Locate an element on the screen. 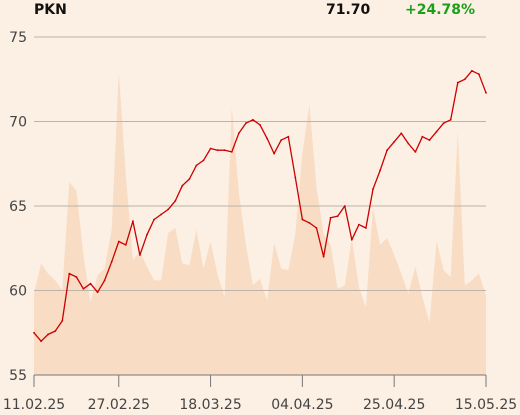 This screenshot has width=520, height=415. x-tick-label-1: 27.02.25 is located at coordinates (119, 405).